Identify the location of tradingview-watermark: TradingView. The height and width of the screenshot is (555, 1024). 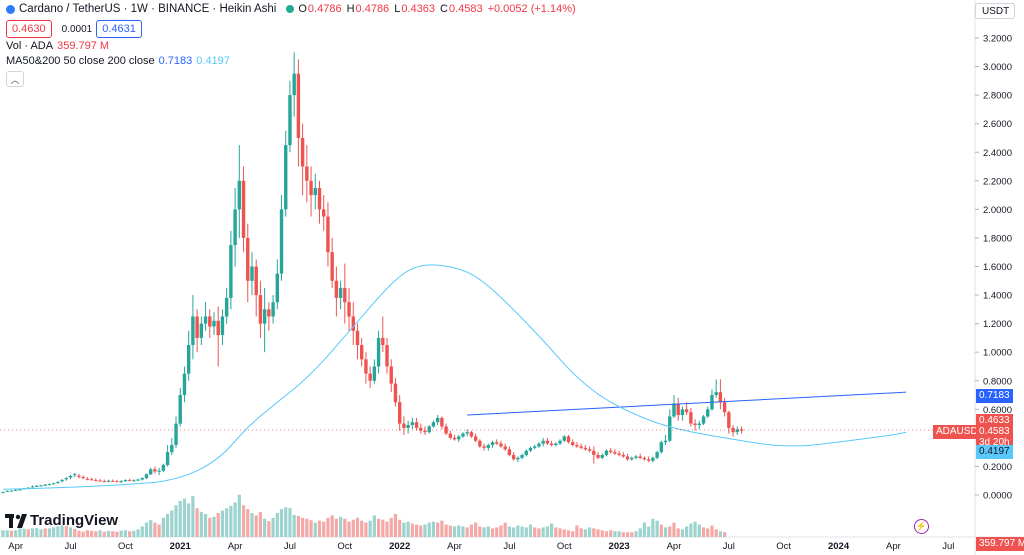
(61, 520).